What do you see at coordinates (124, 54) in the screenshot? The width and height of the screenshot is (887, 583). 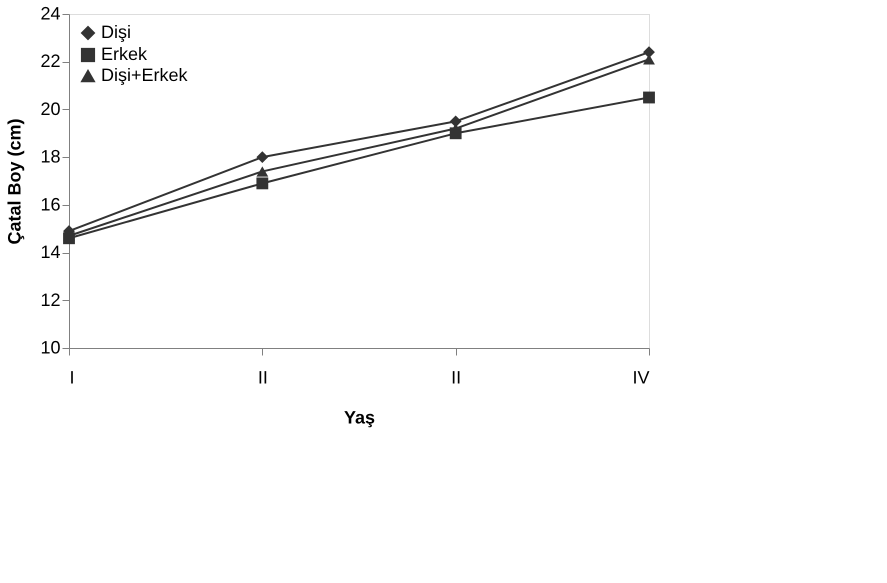 I see `legend-label: Erkek` at bounding box center [124, 54].